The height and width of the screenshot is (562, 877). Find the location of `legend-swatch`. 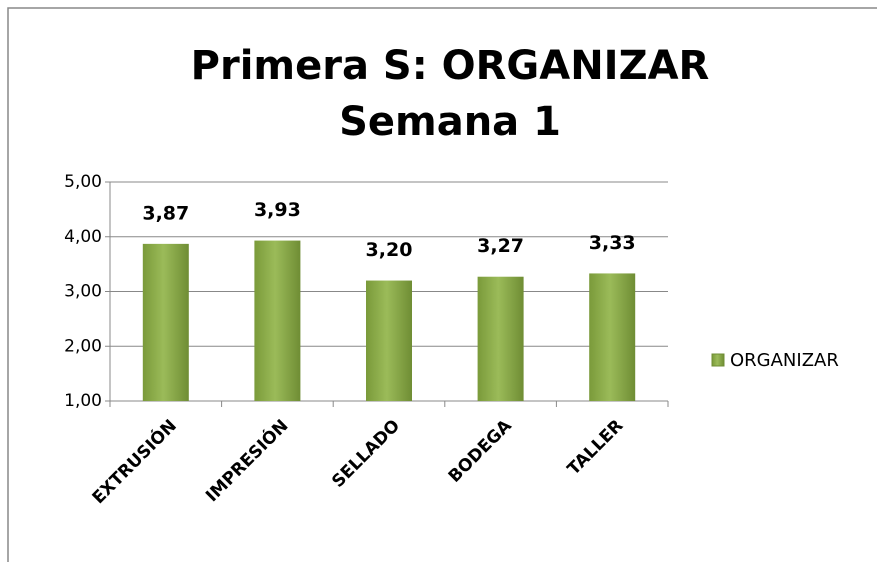

legend-swatch is located at coordinates (718, 360).